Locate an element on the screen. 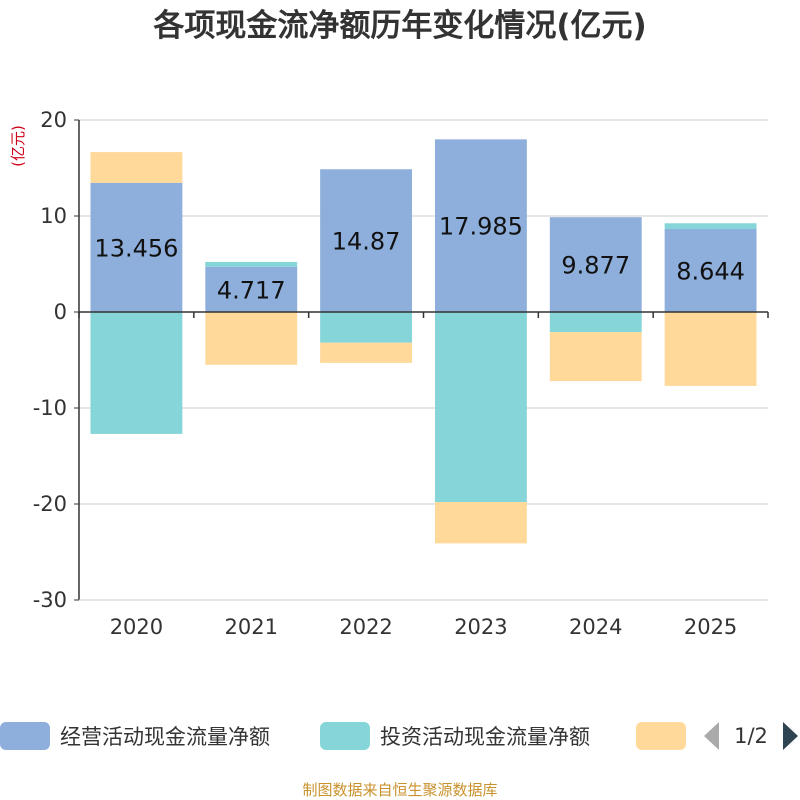 The height and width of the screenshot is (800, 800). x-tick-label: 2021 is located at coordinates (251, 627).